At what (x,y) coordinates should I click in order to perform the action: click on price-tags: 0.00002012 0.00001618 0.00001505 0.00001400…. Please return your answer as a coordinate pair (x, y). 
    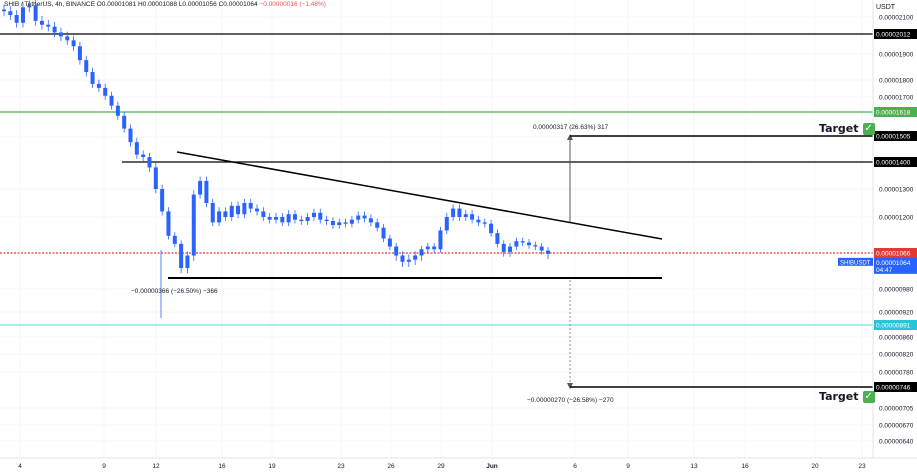
    Looking at the image, I should click on (877, 210).